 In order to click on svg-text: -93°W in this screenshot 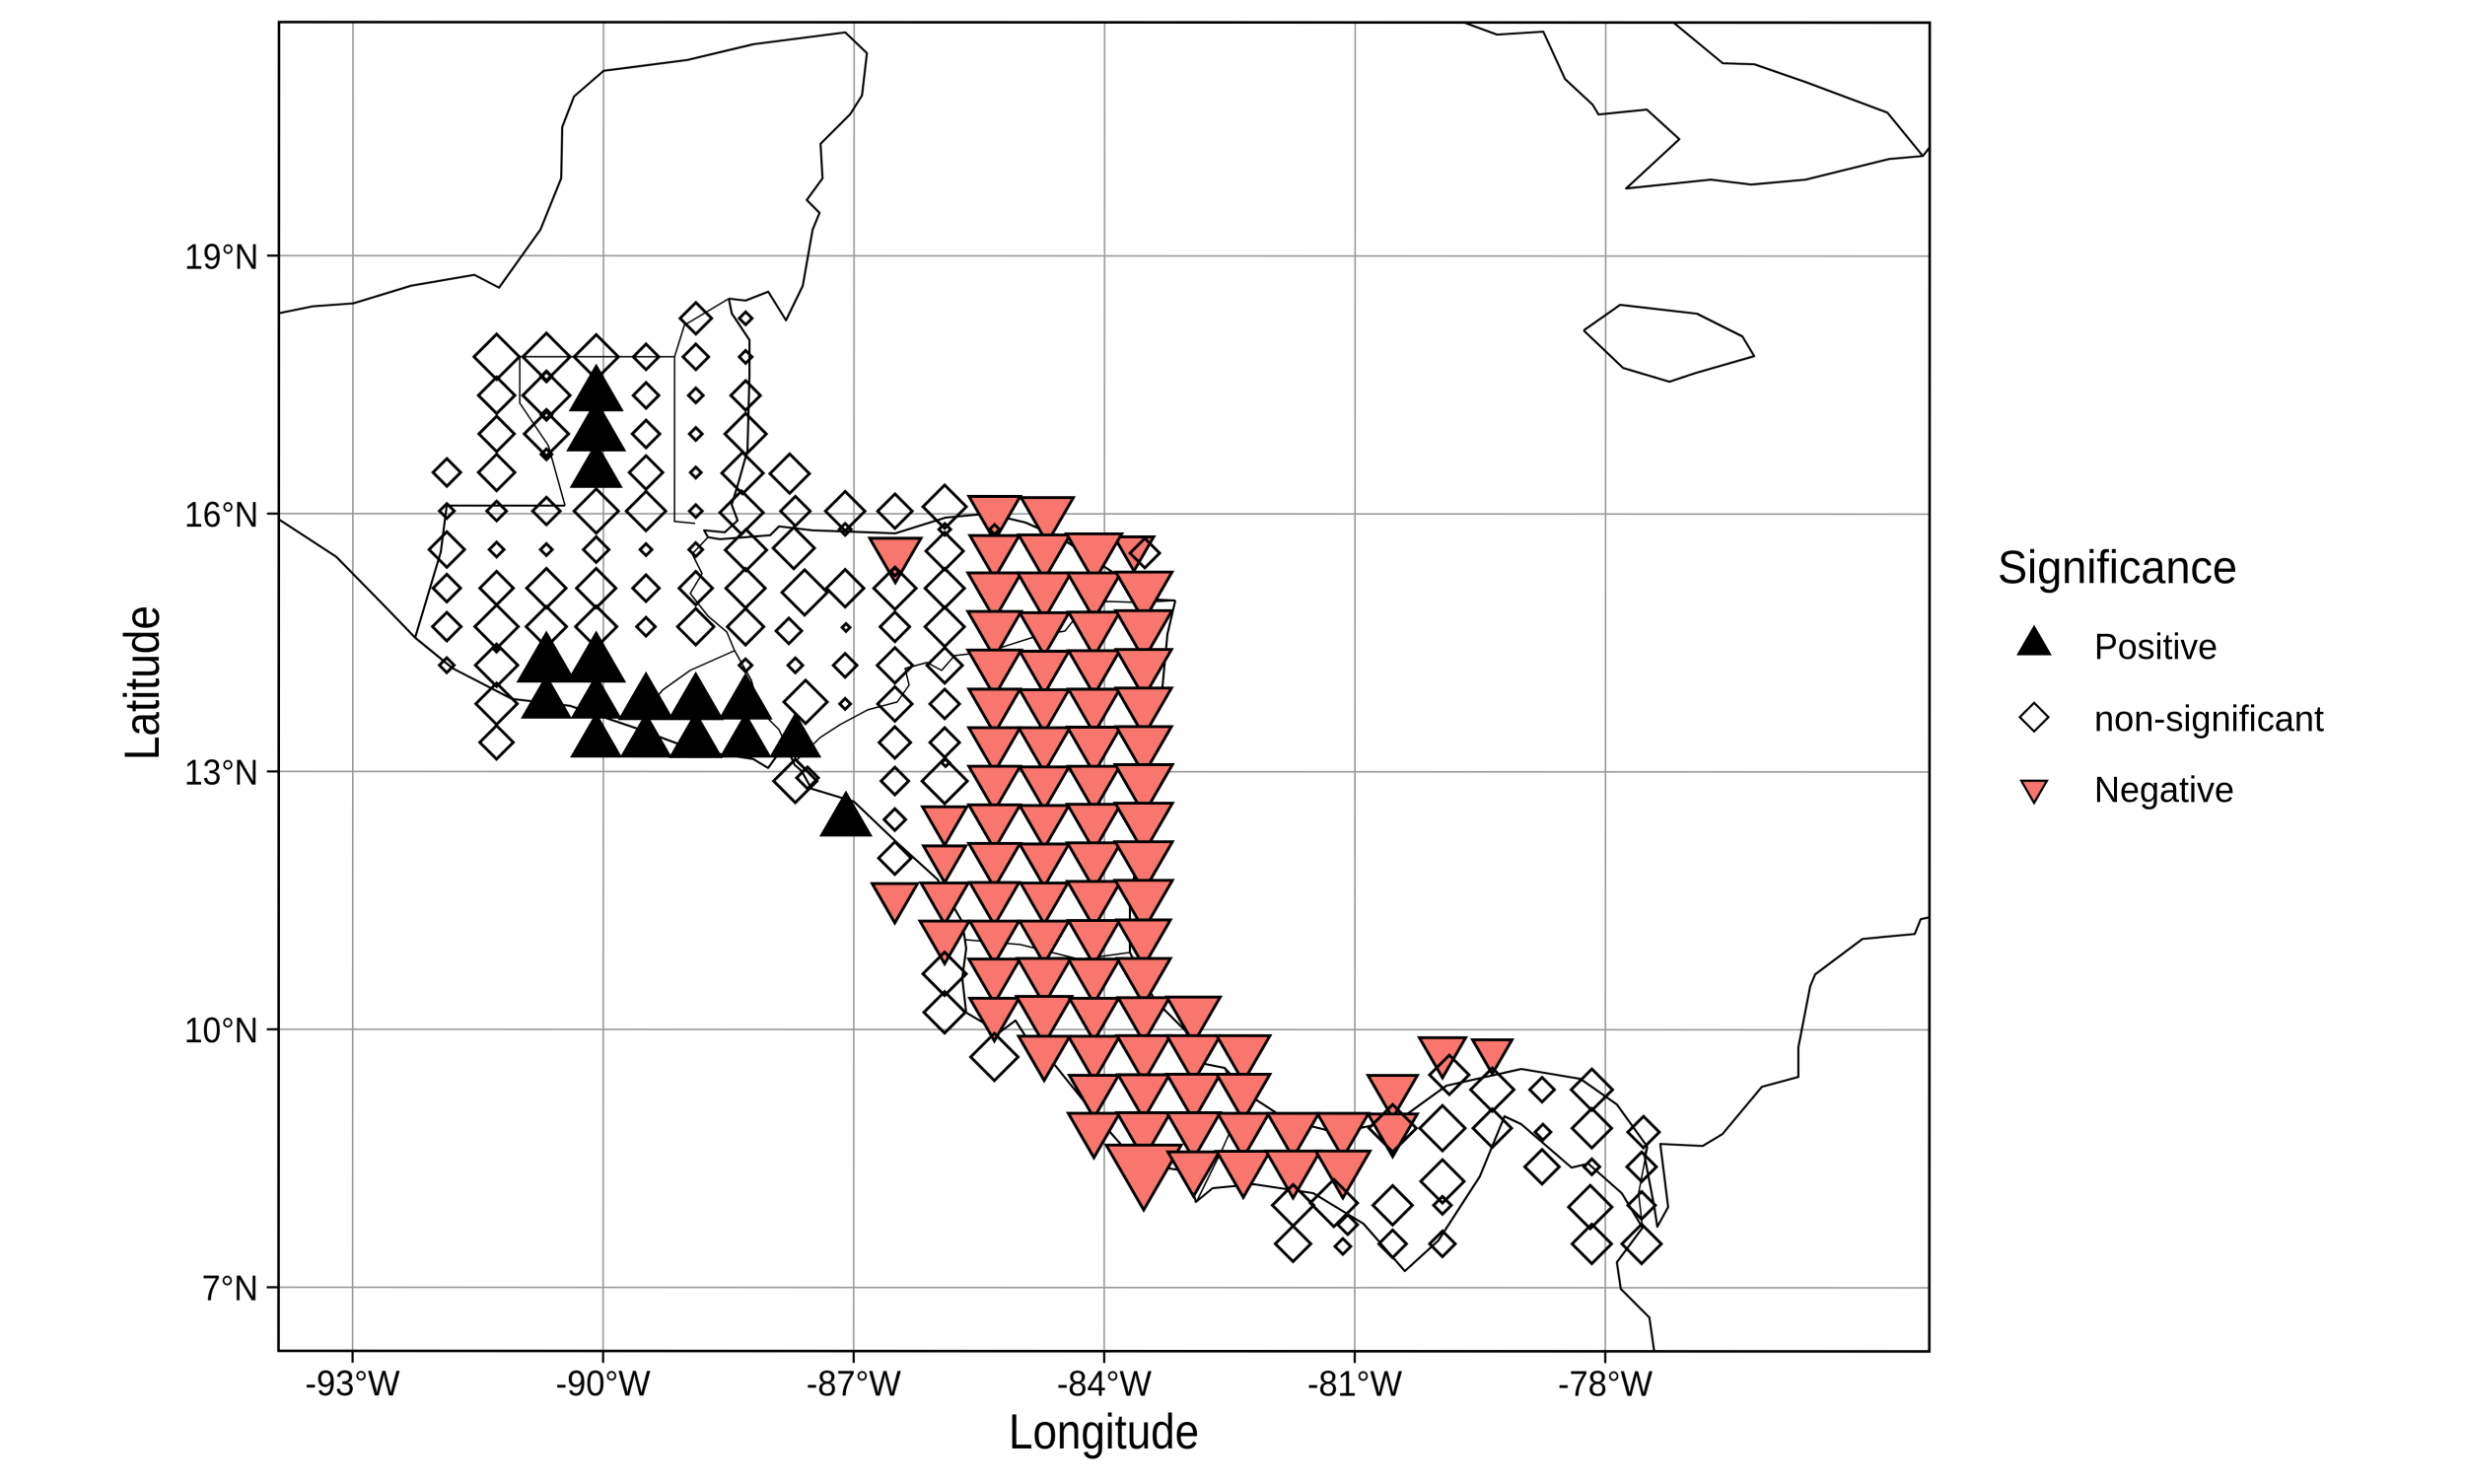, I will do `click(353, 1383)`.